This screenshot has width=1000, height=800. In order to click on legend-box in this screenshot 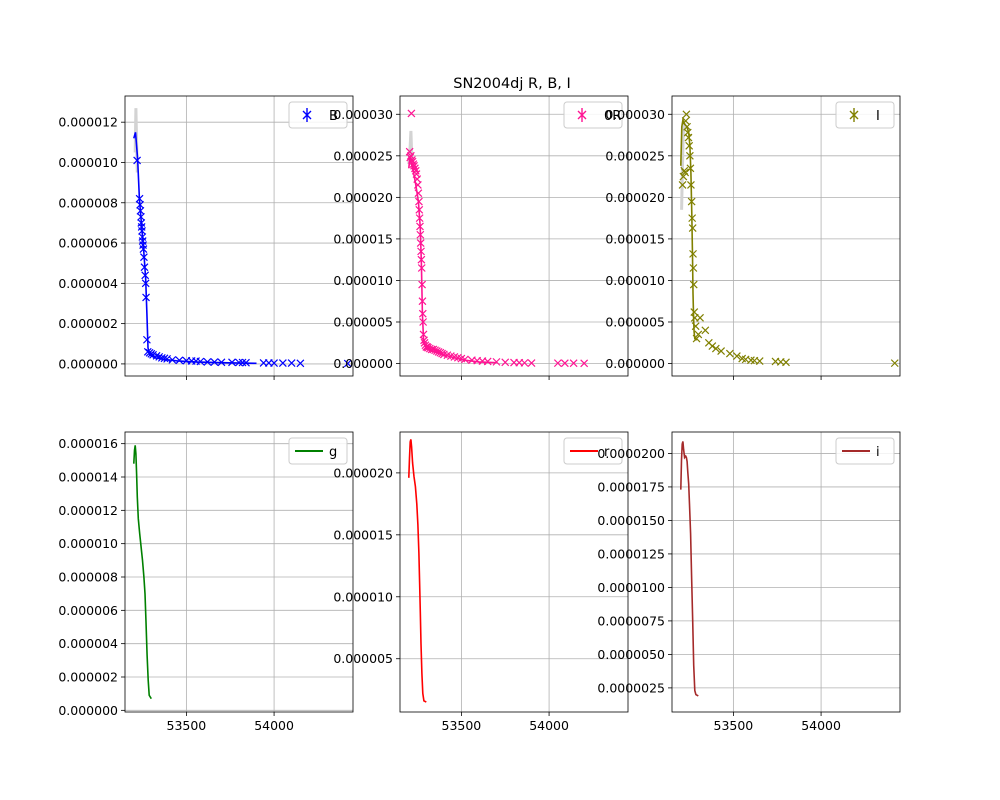, I will do `click(318, 115)`.